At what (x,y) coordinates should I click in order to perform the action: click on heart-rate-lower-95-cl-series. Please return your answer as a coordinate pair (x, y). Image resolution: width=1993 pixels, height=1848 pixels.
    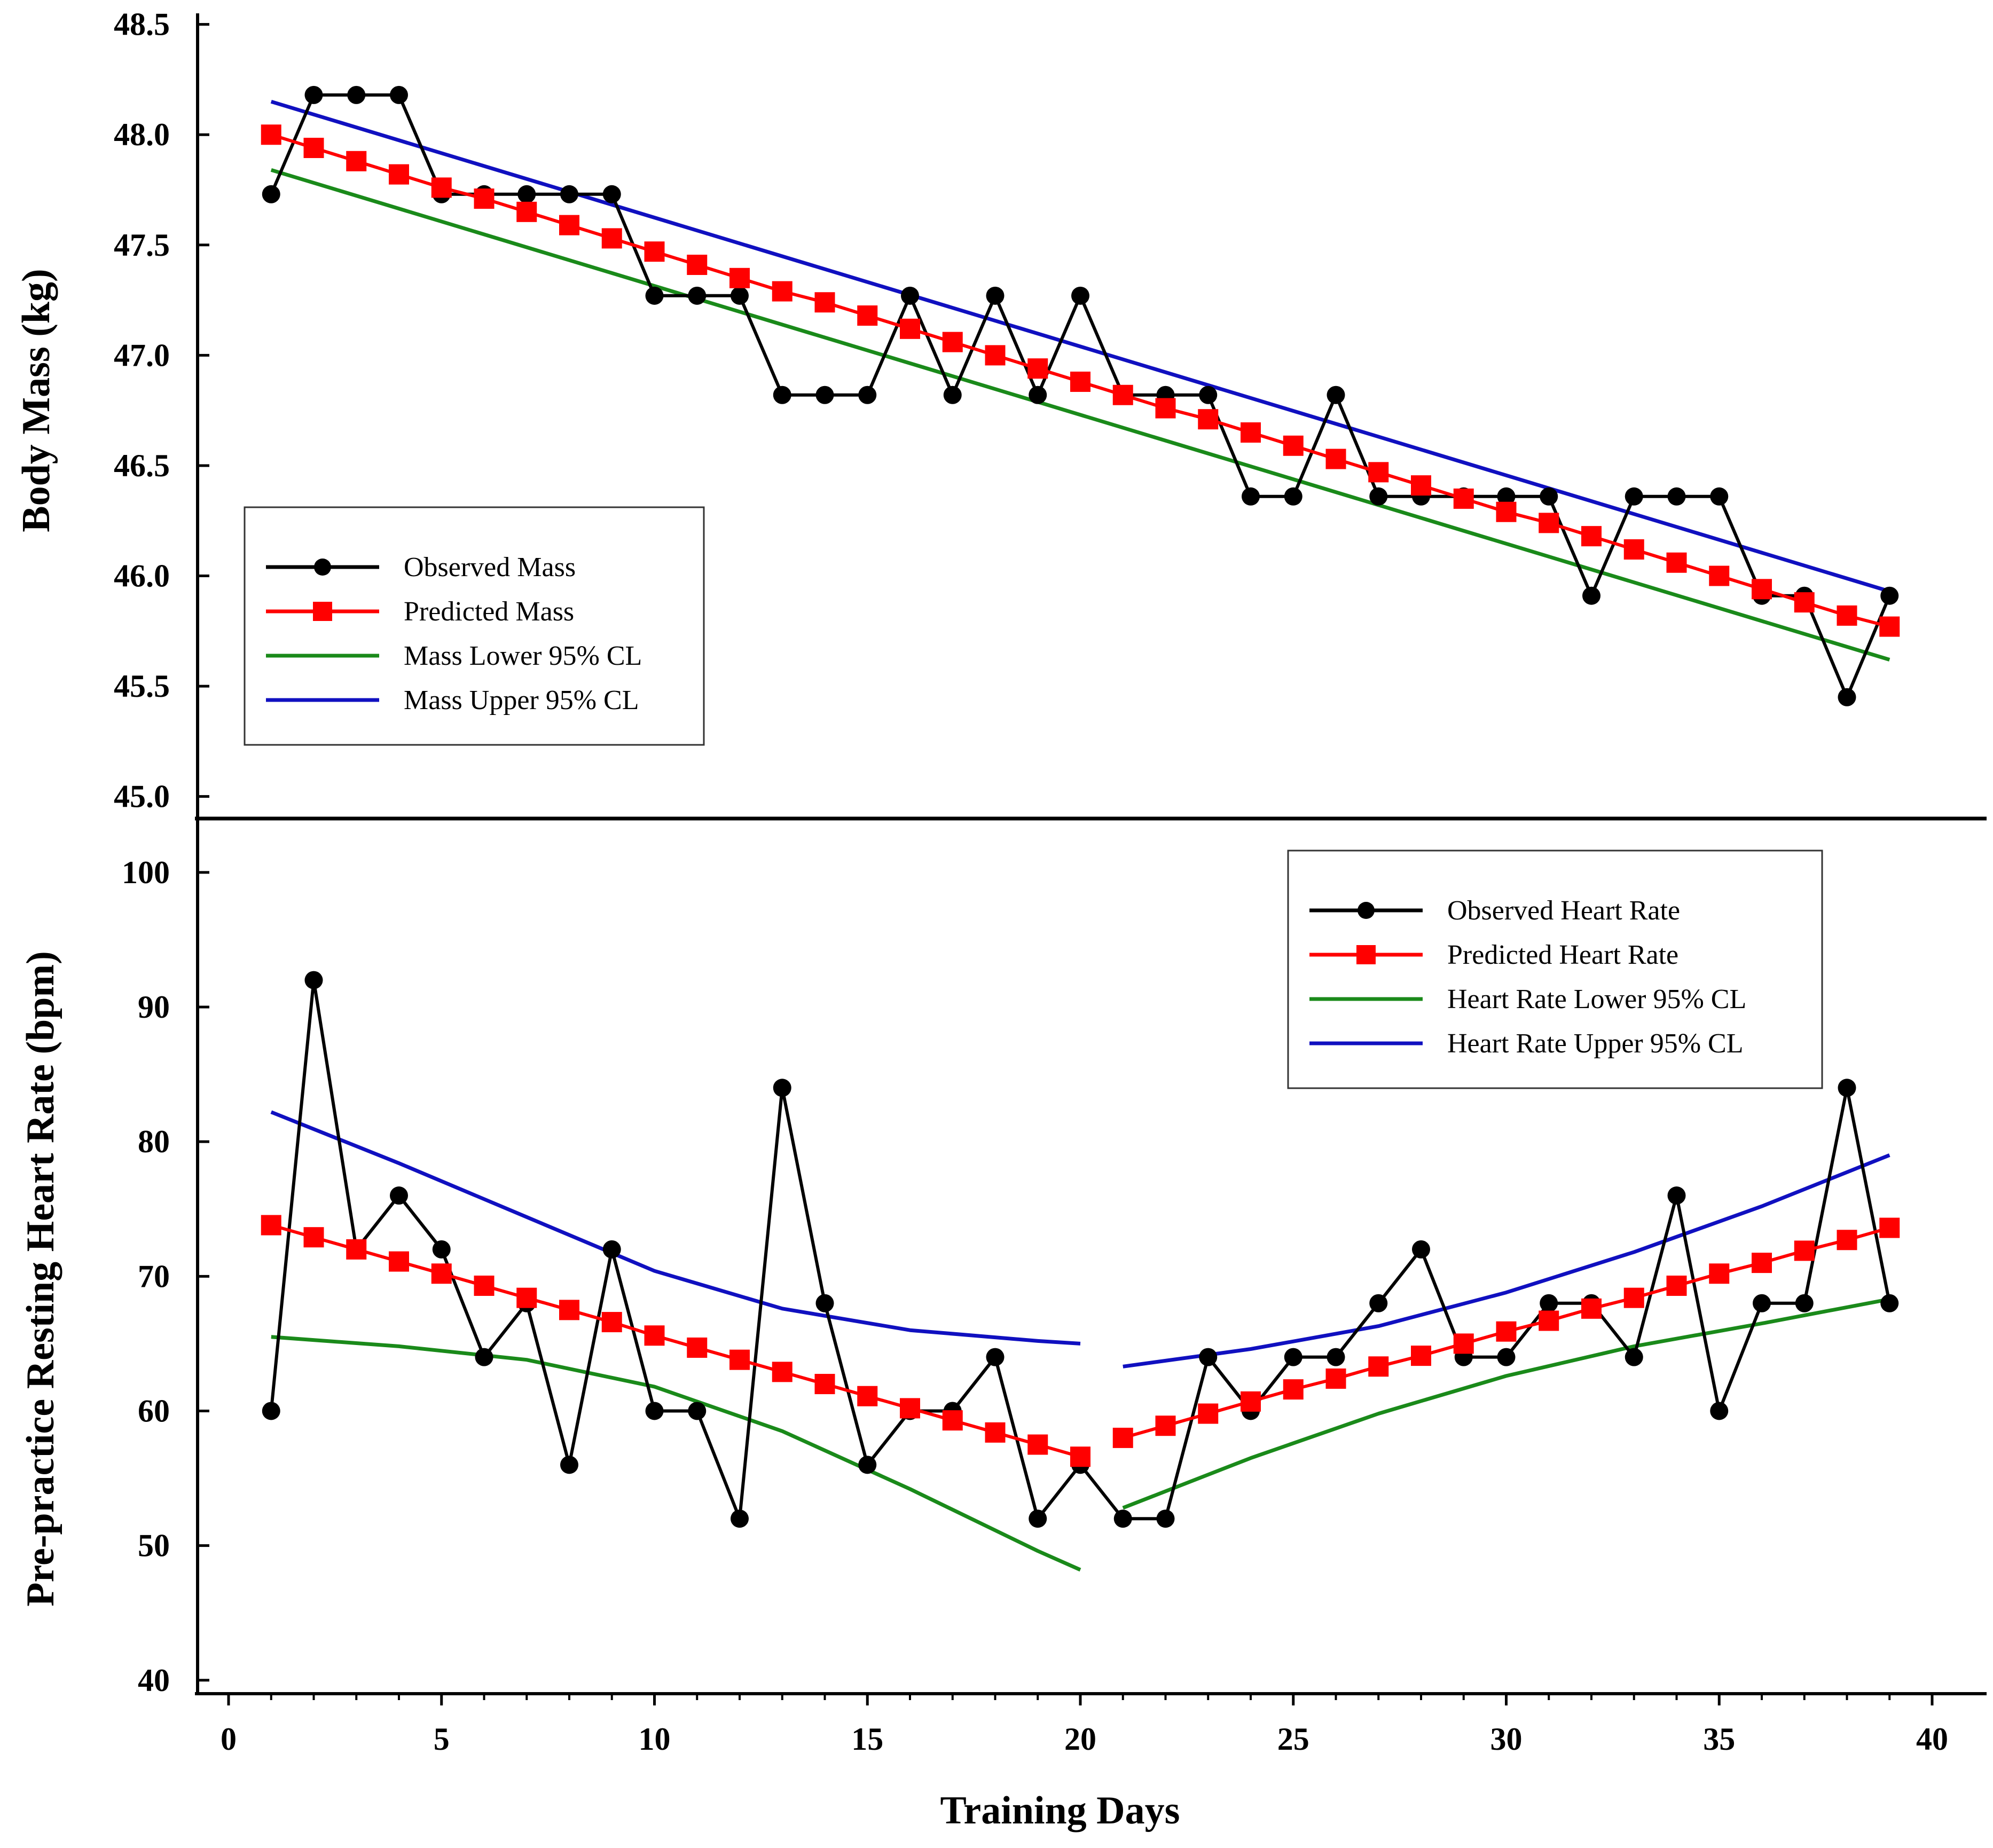
    Looking at the image, I should click on (1080, 1434).